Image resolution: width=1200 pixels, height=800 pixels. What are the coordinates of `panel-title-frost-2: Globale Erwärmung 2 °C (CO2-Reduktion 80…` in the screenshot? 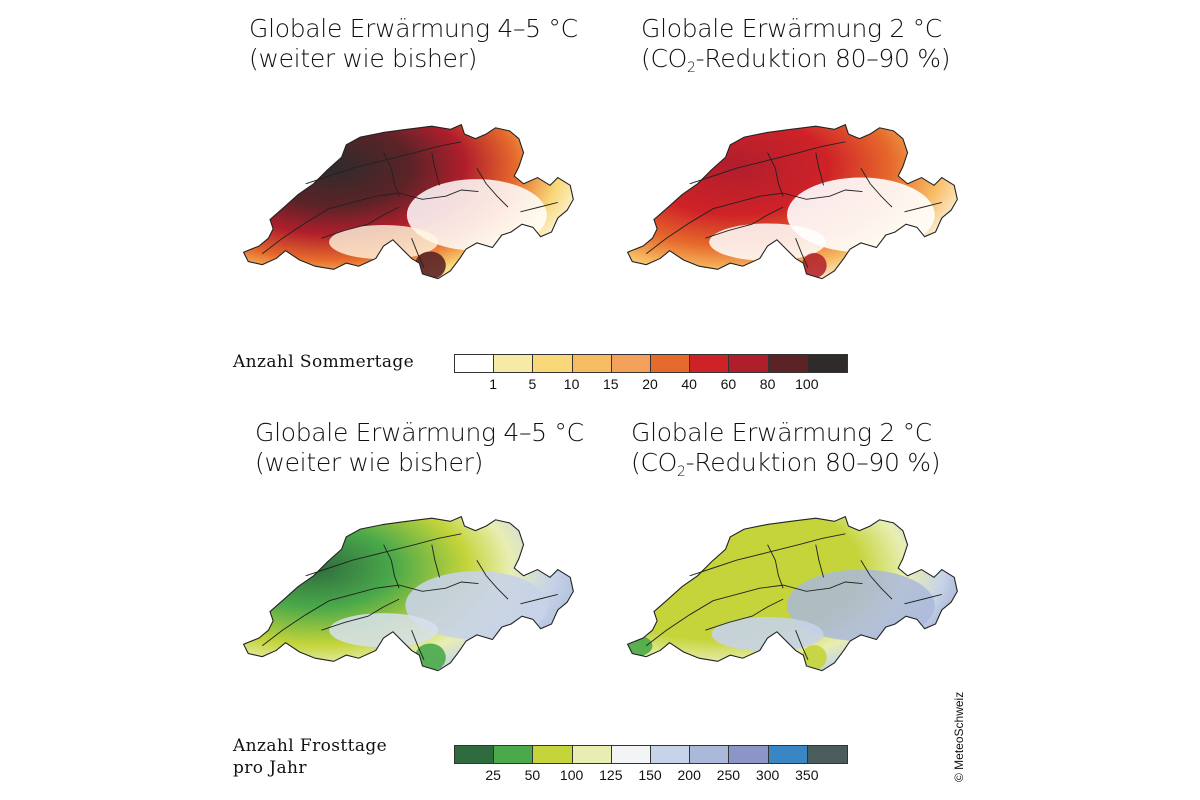 It's located at (785, 452).